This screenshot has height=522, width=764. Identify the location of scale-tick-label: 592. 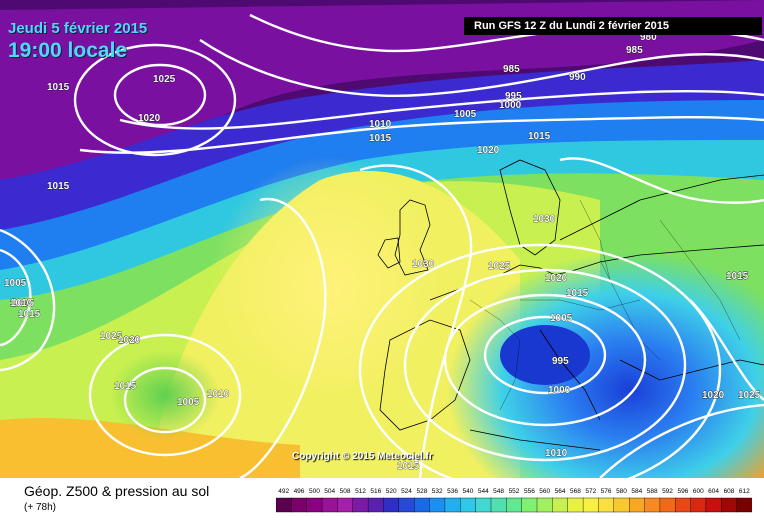
(667, 491).